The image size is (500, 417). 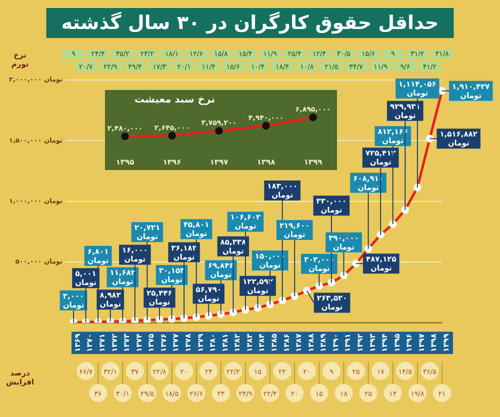 What do you see at coordinates (250, 22) in the screenshot?
I see `chart-title: حداقل حقوق کارگران در ۳۰ سال گذشته` at bounding box center [250, 22].